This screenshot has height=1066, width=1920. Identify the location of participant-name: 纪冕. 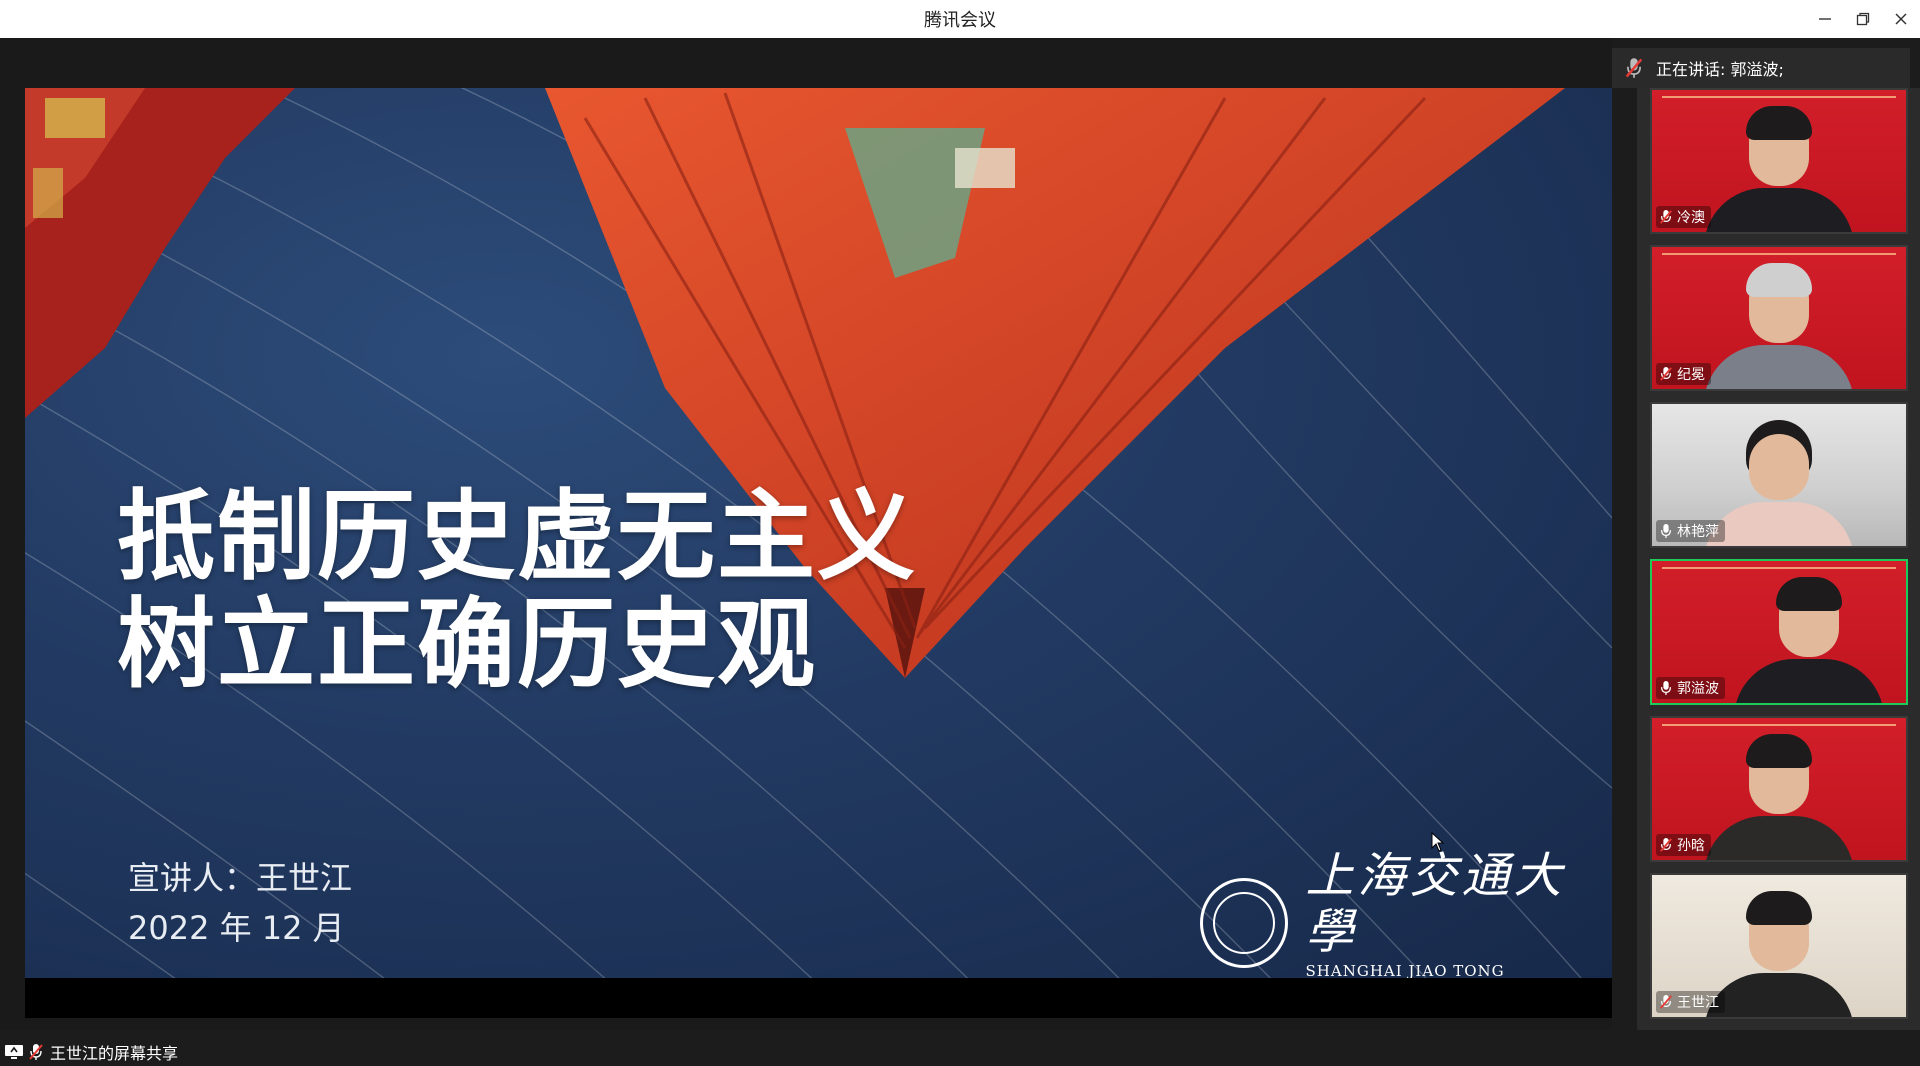
(1691, 375).